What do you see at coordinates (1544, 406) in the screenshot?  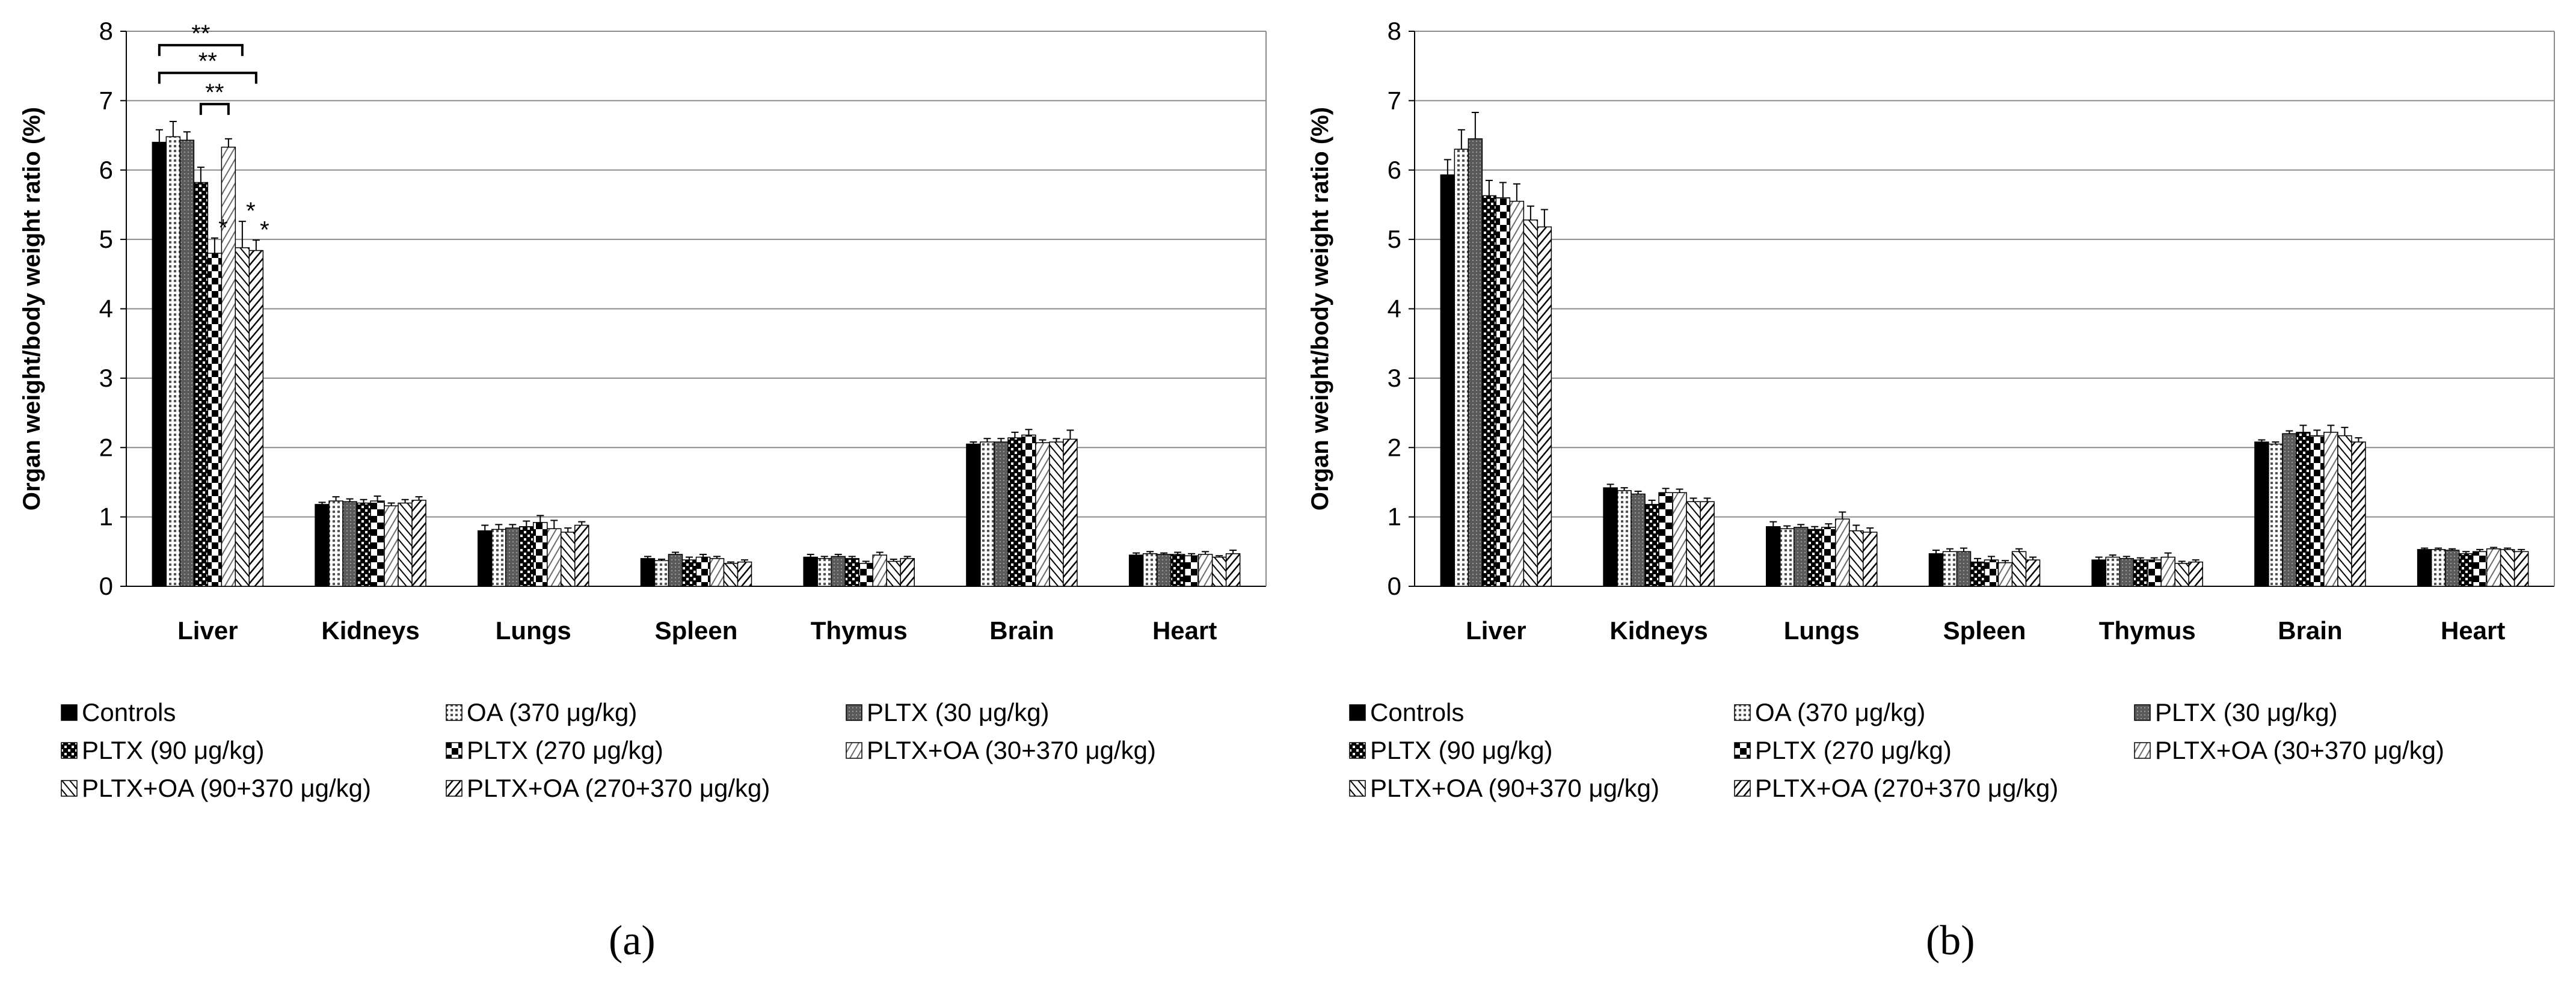 I see `bar-liver-pltx-oa-270-370-g-kg` at bounding box center [1544, 406].